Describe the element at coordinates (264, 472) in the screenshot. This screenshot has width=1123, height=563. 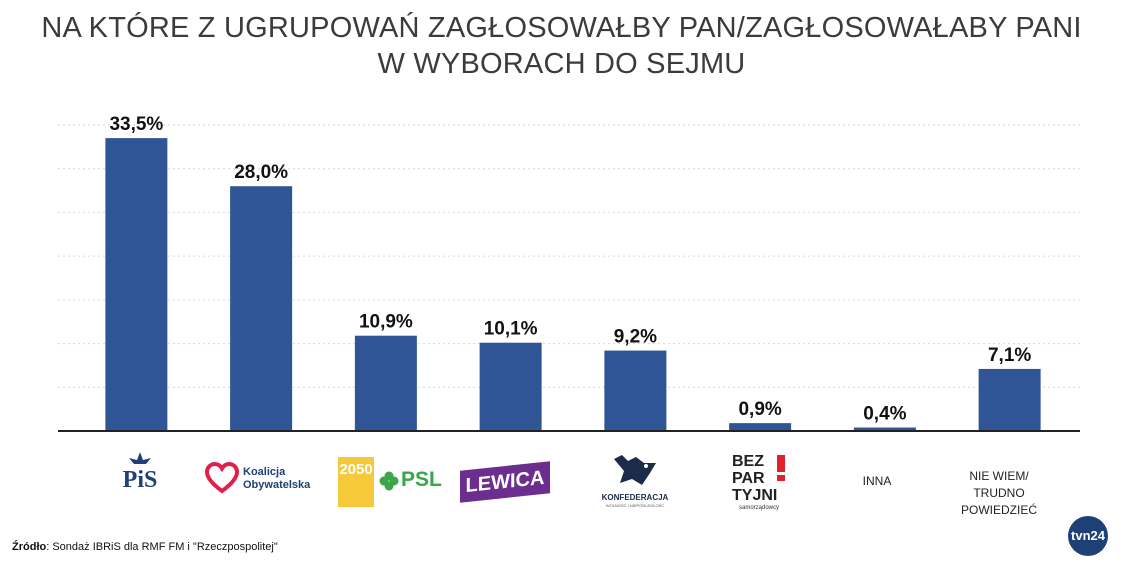
I see `ko-logo-line-1: Koalicja` at that location.